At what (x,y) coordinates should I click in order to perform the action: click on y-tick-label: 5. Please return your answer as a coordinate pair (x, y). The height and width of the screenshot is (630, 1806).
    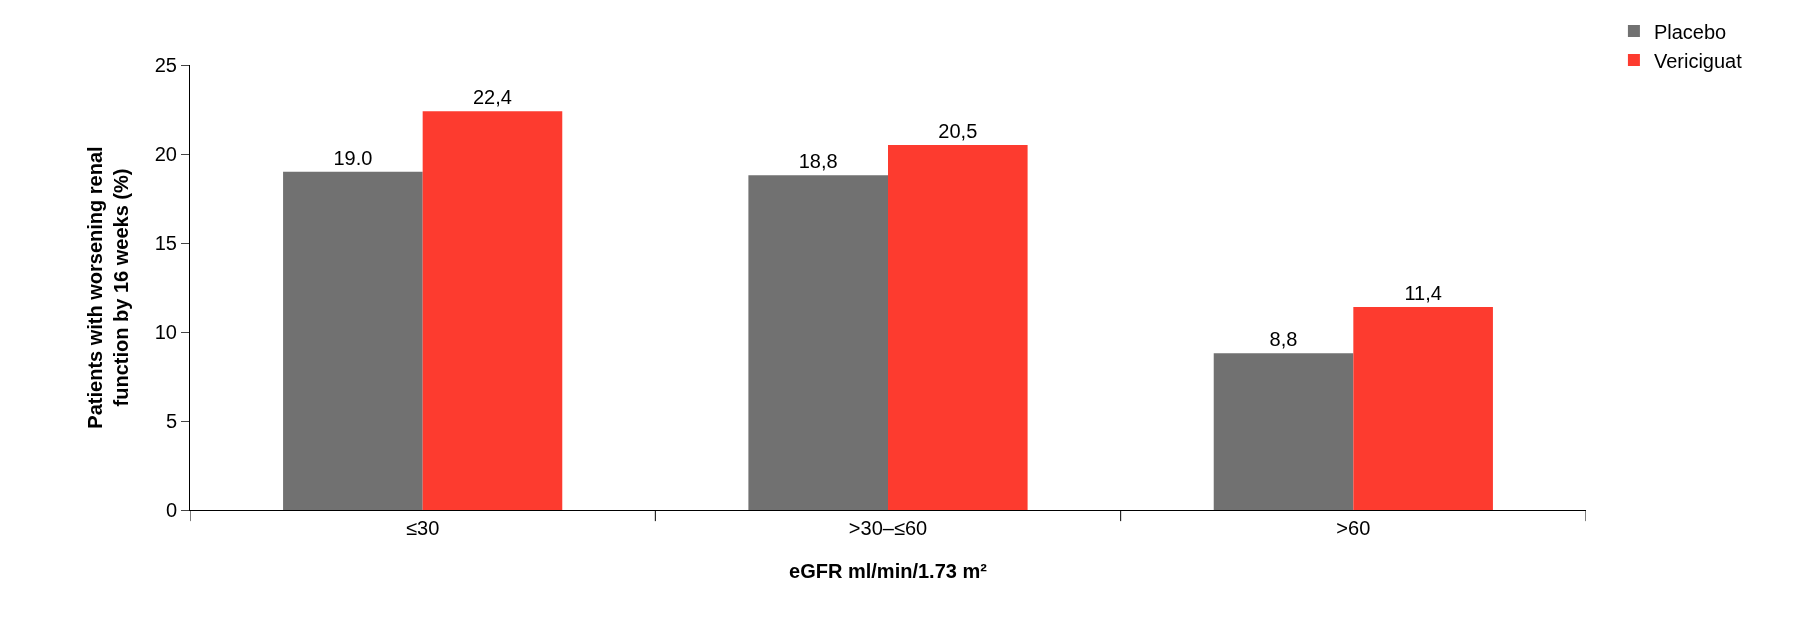
    Looking at the image, I should click on (171, 421).